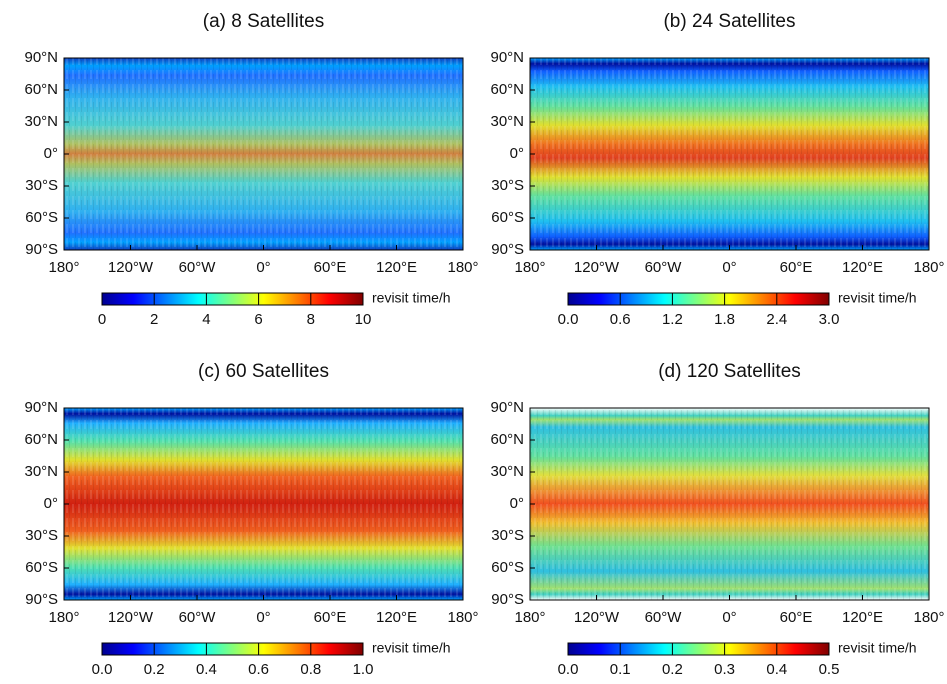 The width and height of the screenshot is (947, 684). I want to click on colorbar-tick-label: 0.5, so click(829, 669).